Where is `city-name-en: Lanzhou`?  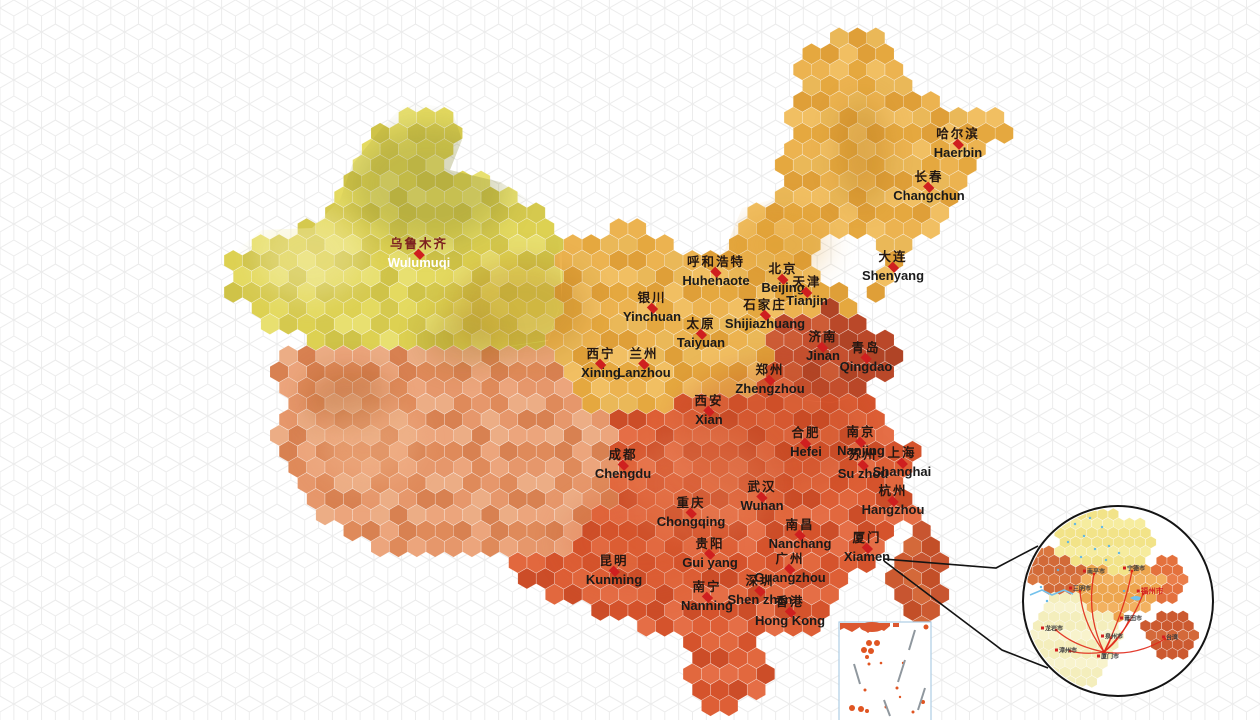 city-name-en: Lanzhou is located at coordinates (644, 372).